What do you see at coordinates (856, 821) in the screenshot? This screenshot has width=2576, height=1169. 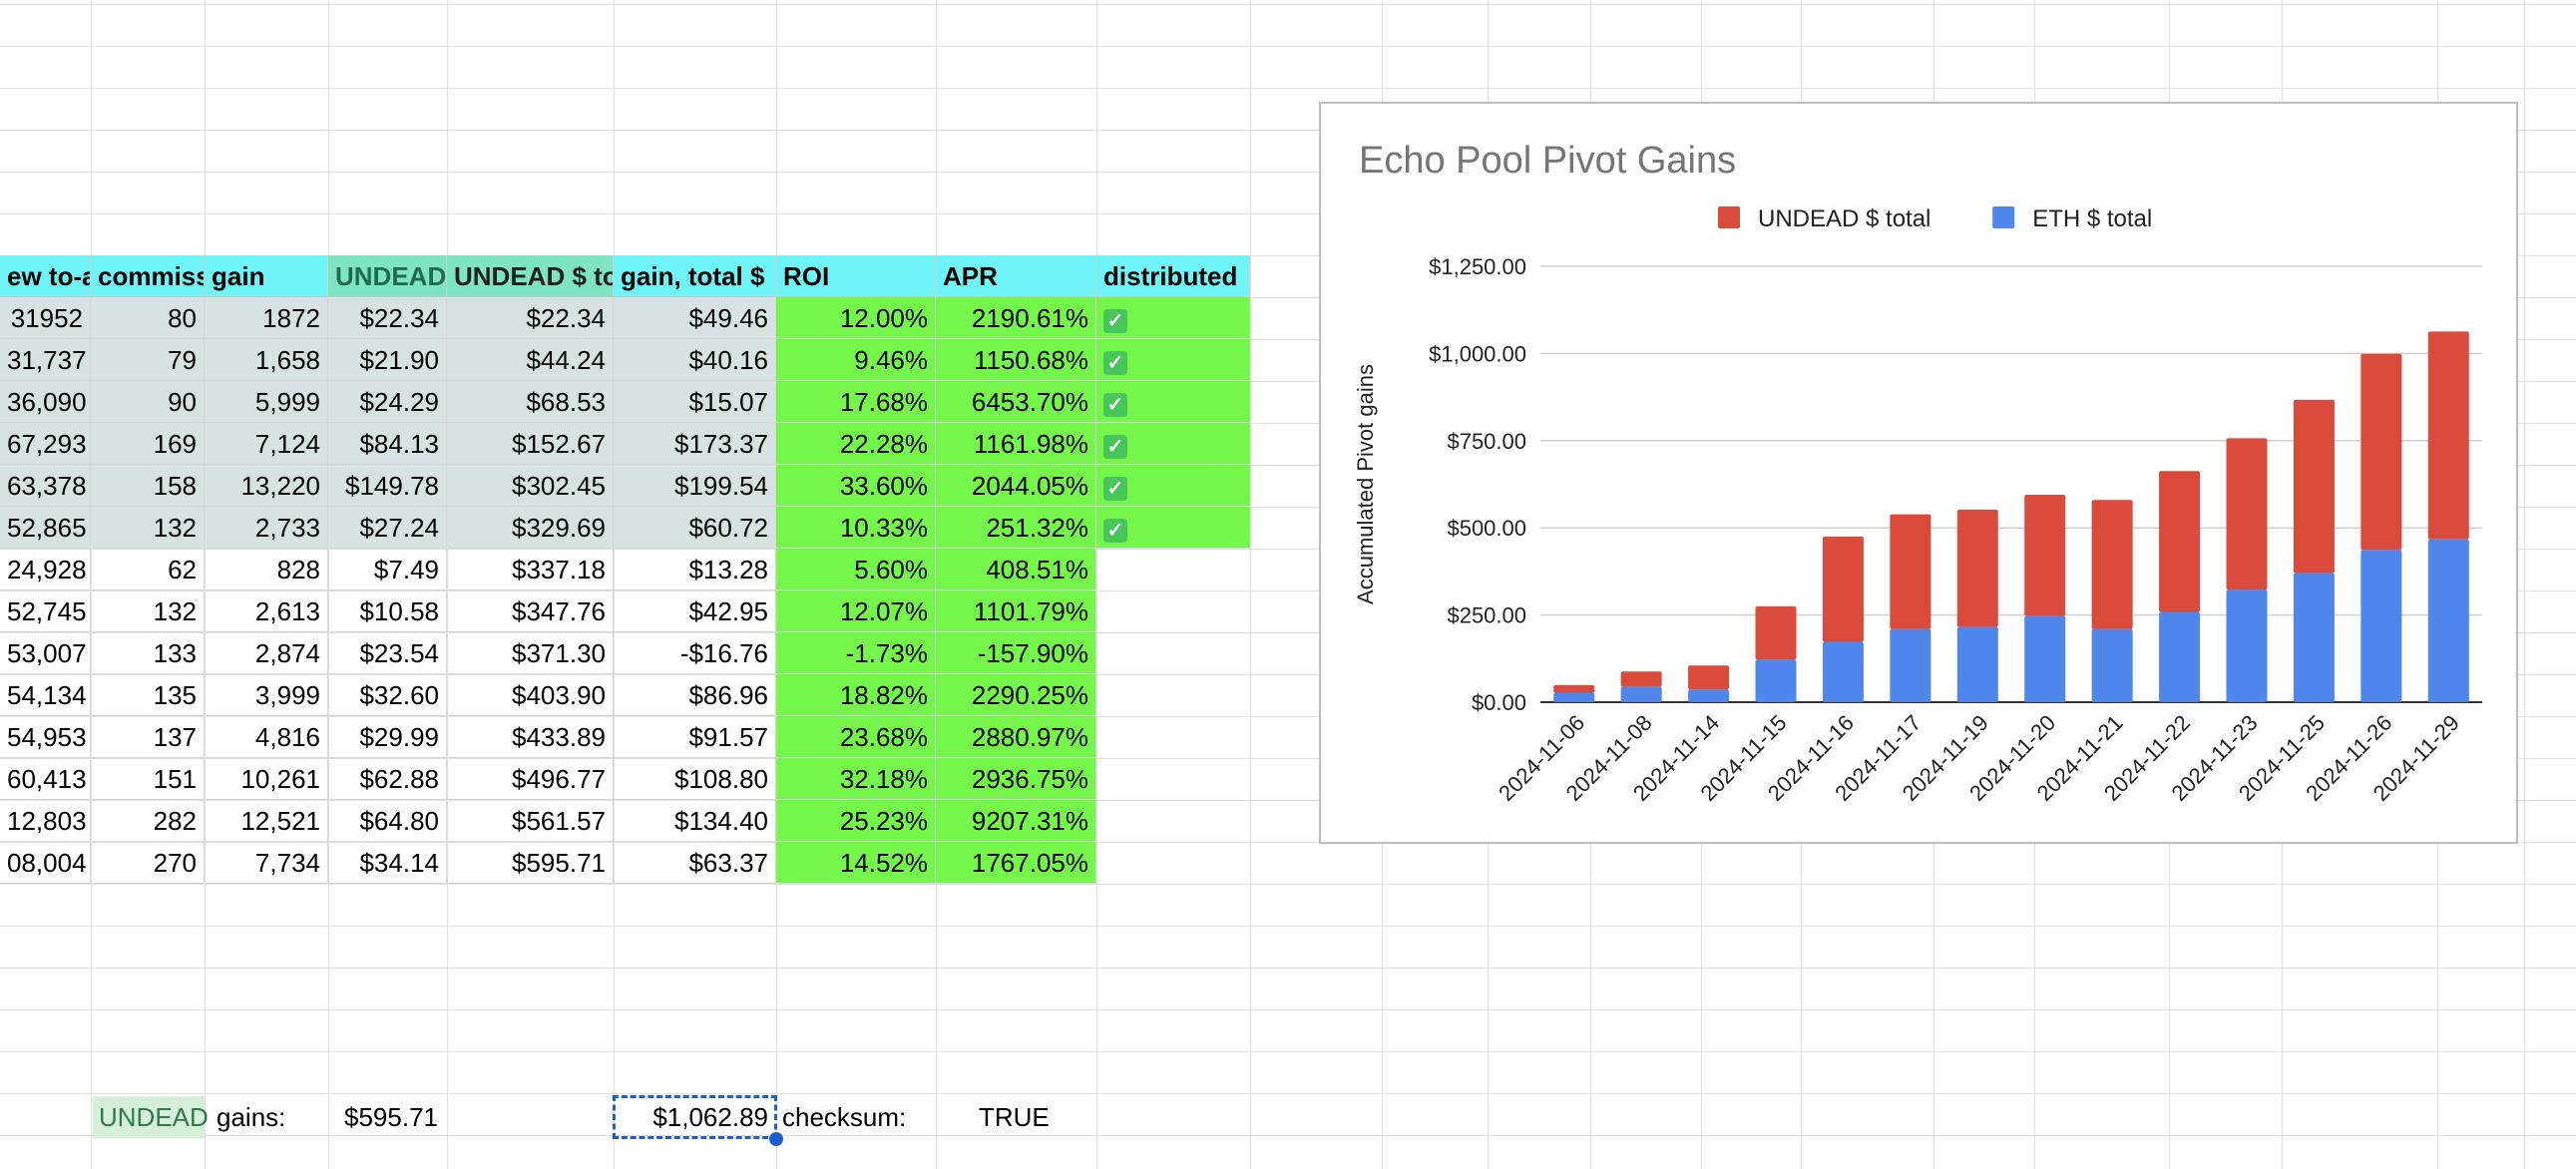 I see `table-cell: 25.23%` at bounding box center [856, 821].